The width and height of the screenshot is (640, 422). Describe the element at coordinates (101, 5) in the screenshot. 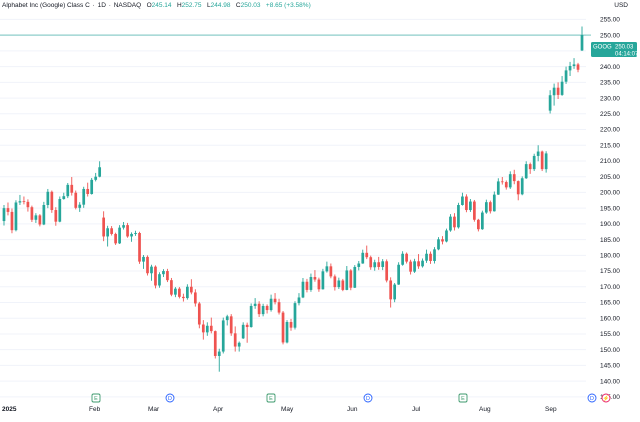

I see `interval-label: 1D` at that location.